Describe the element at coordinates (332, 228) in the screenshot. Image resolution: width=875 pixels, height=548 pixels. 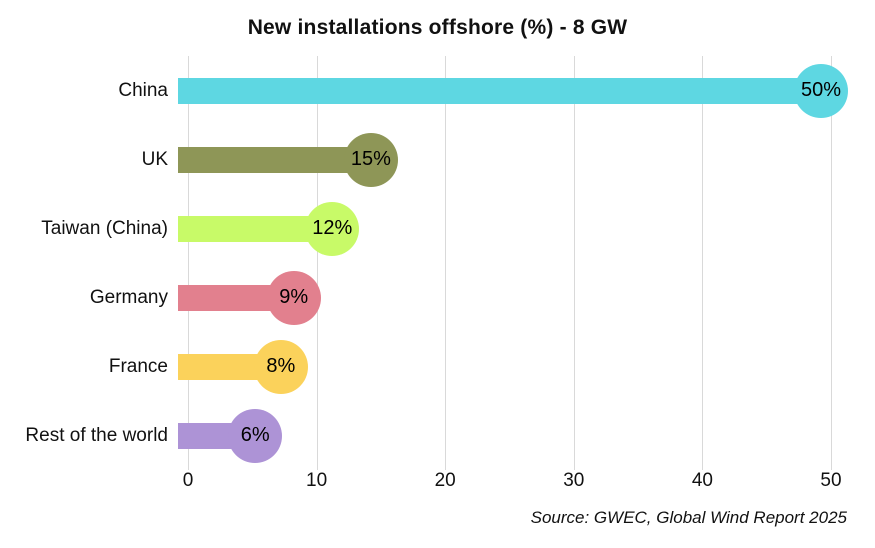
I see `value-bubble: 12%` at that location.